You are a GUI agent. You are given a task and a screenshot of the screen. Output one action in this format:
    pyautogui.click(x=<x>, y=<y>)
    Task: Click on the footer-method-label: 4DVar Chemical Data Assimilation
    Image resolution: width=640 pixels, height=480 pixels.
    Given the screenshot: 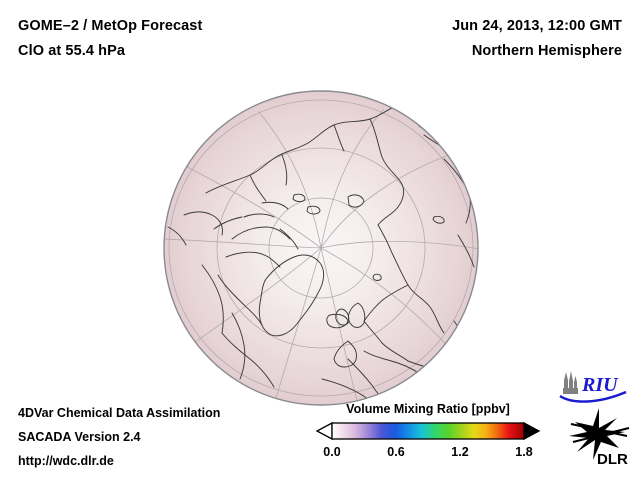 What is the action you would take?
    pyautogui.click(x=119, y=413)
    